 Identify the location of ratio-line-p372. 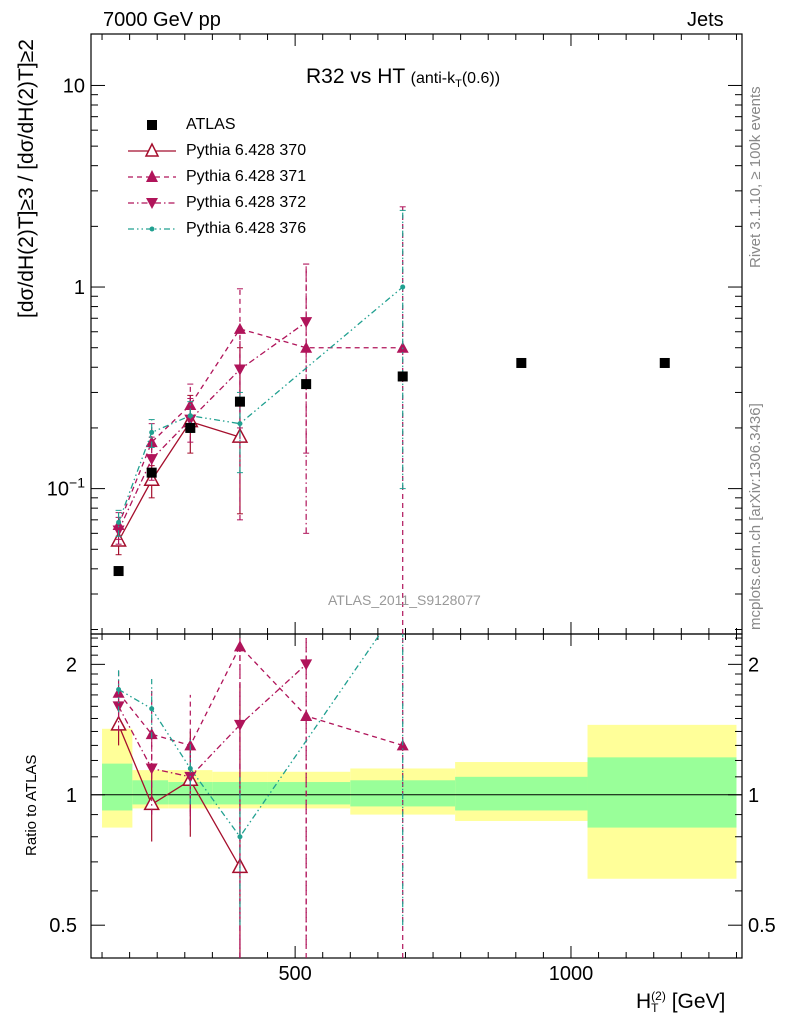
(212, 720).